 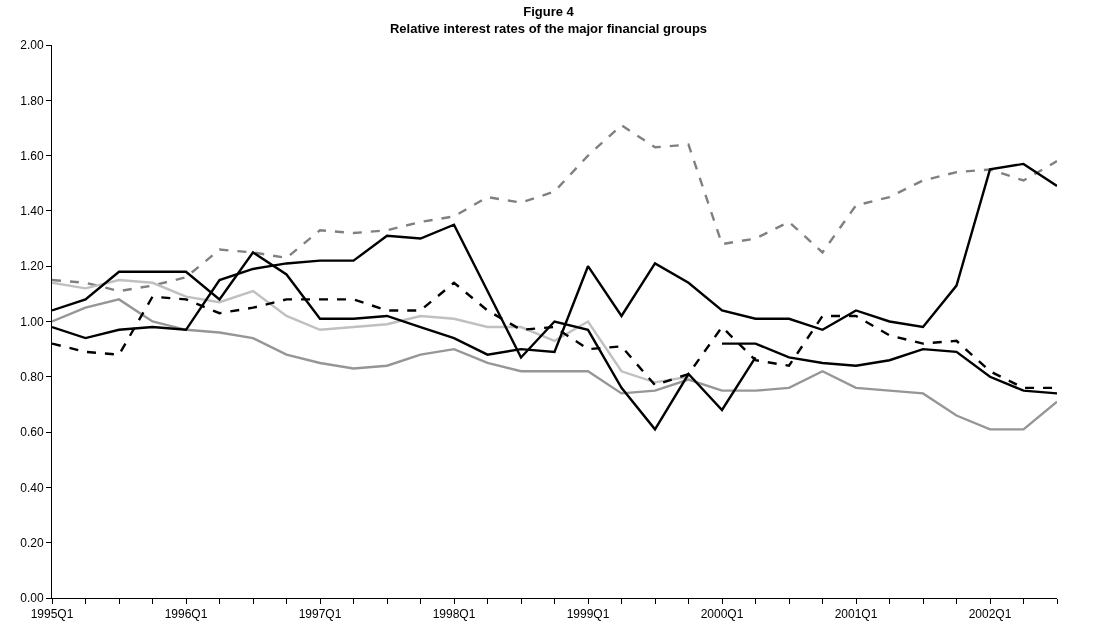 I want to click on x-tick-label: 1998Q1, so click(x=454, y=614).